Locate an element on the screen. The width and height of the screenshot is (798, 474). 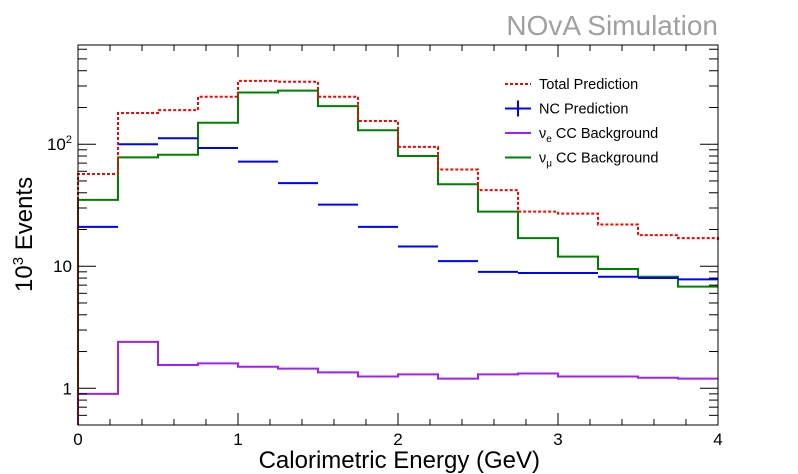
x-tick-label: 2 is located at coordinates (397, 439).